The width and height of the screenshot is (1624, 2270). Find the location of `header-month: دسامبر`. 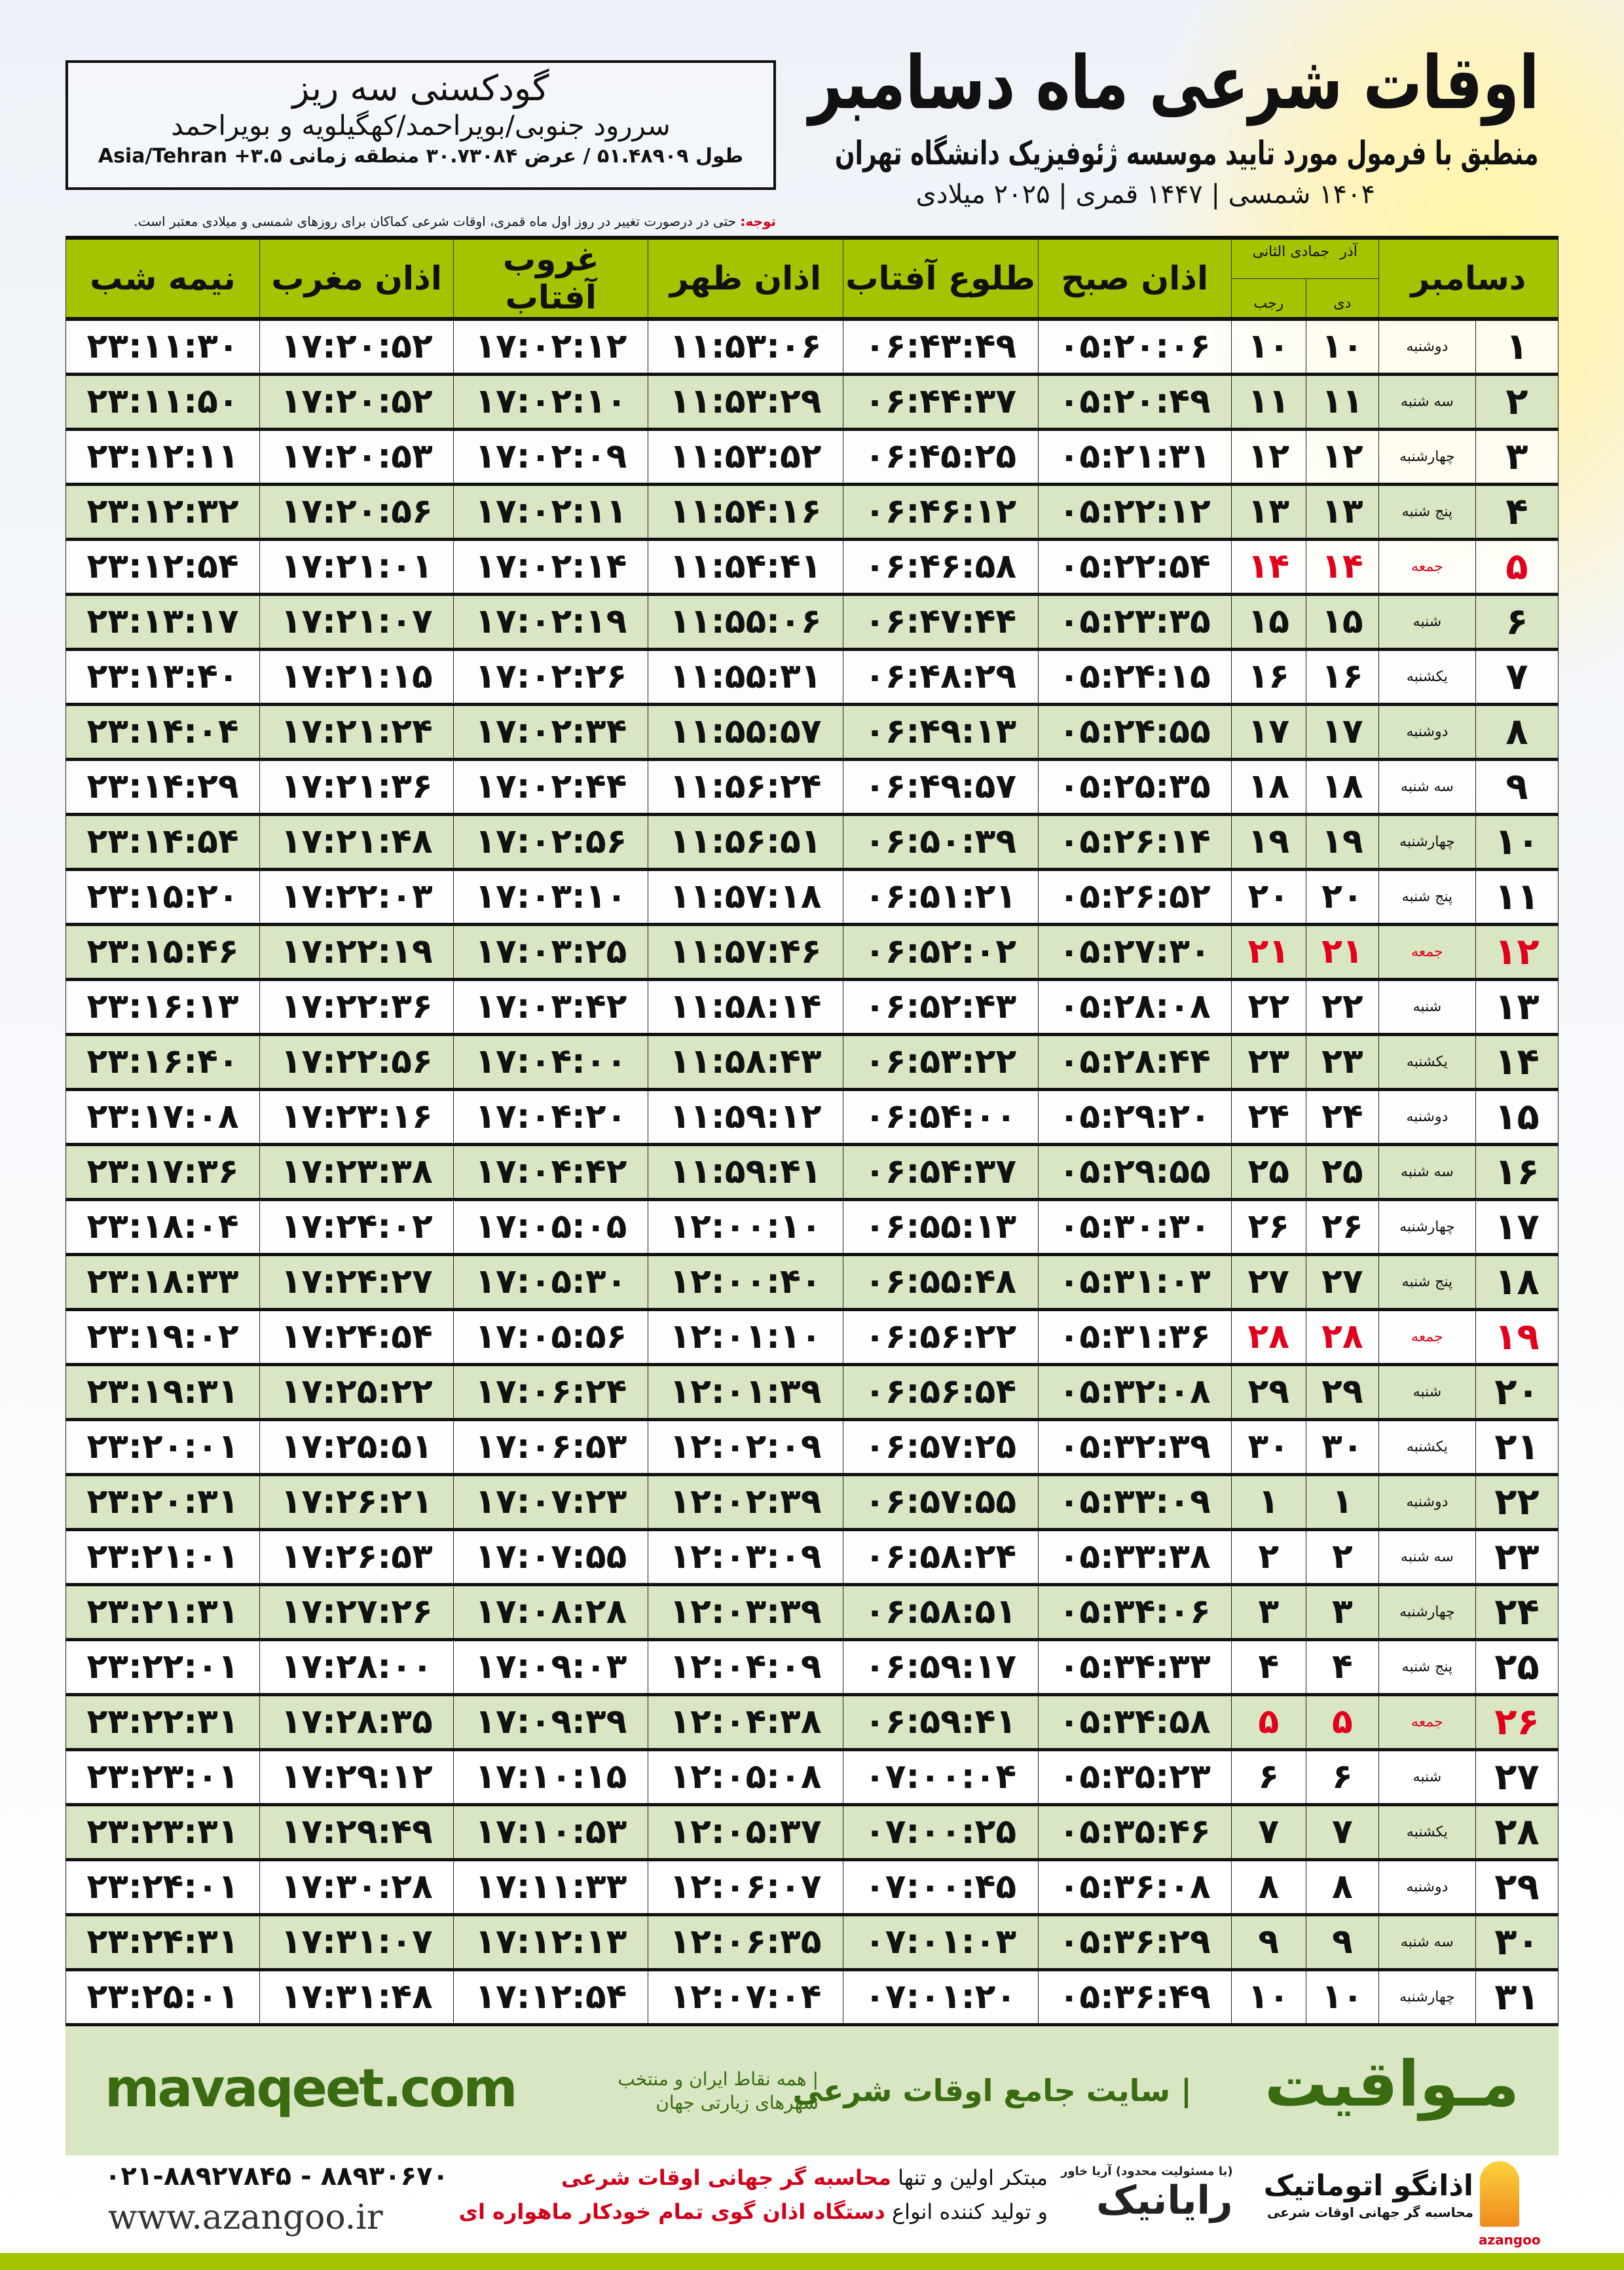

header-month: دسامبر is located at coordinates (1468, 278).